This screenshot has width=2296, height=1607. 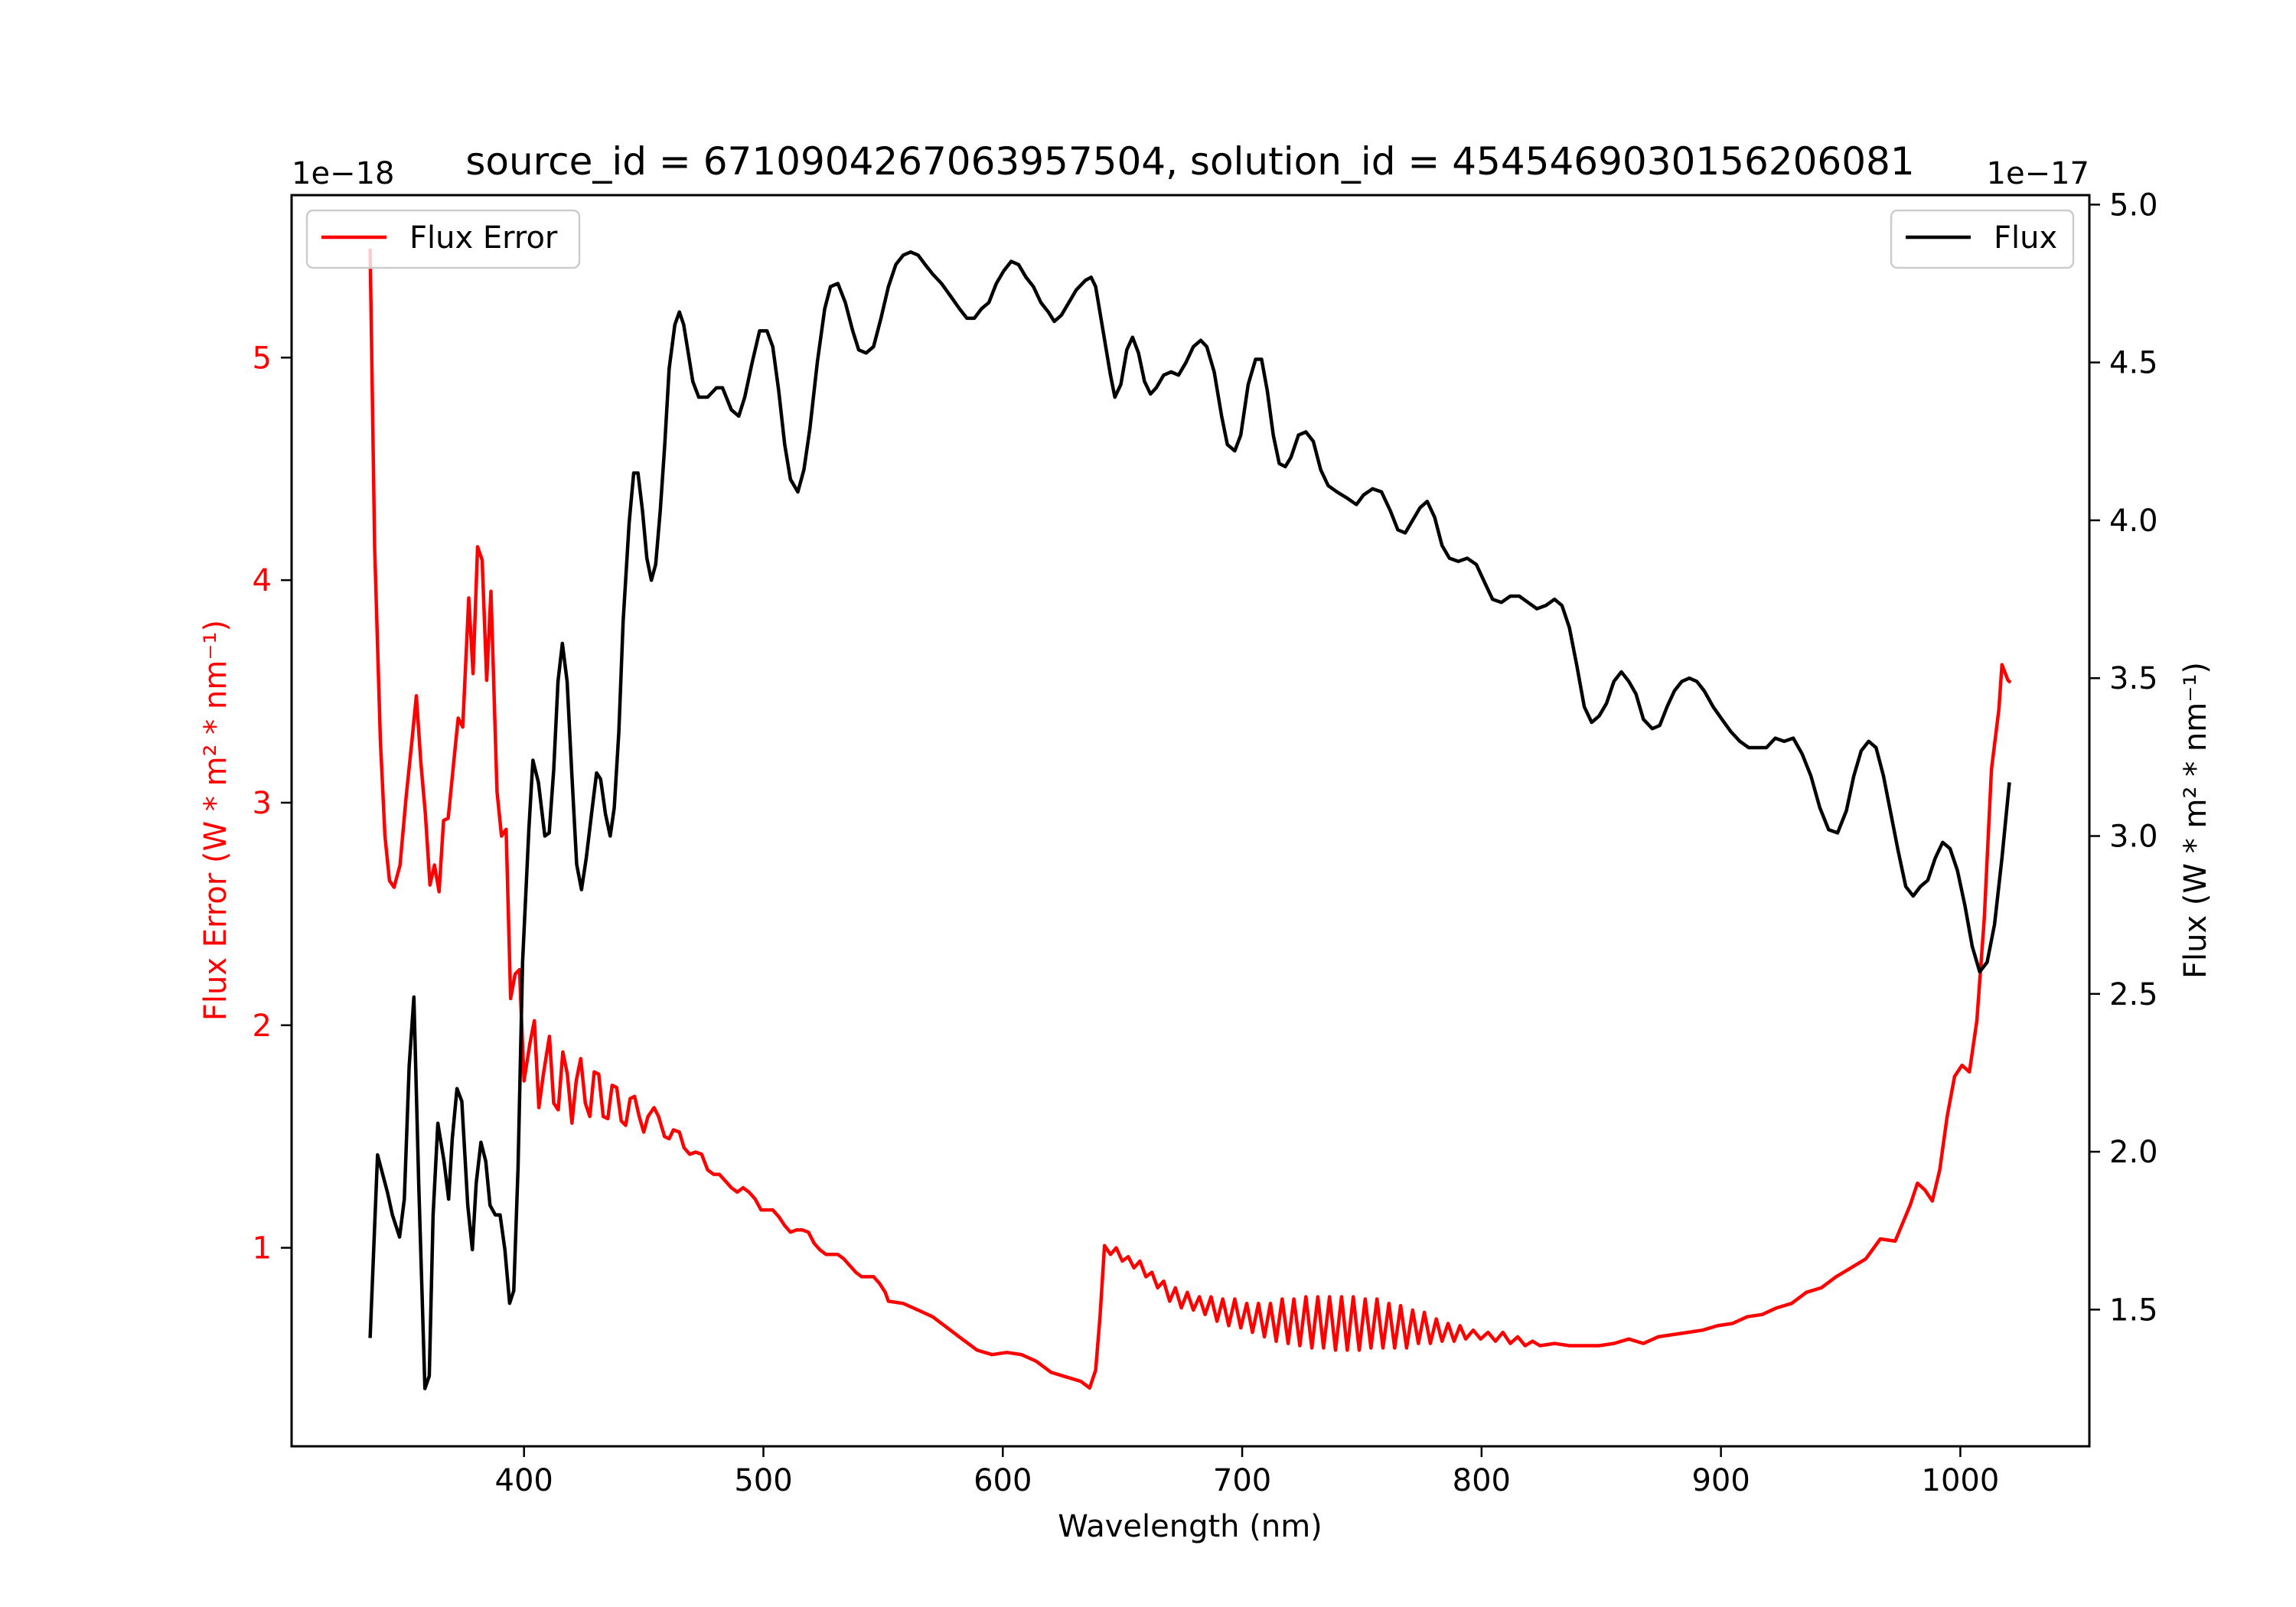 What do you see at coordinates (1190, 1526) in the screenshot?
I see `x-axis-label: Wavelength (nm)` at bounding box center [1190, 1526].